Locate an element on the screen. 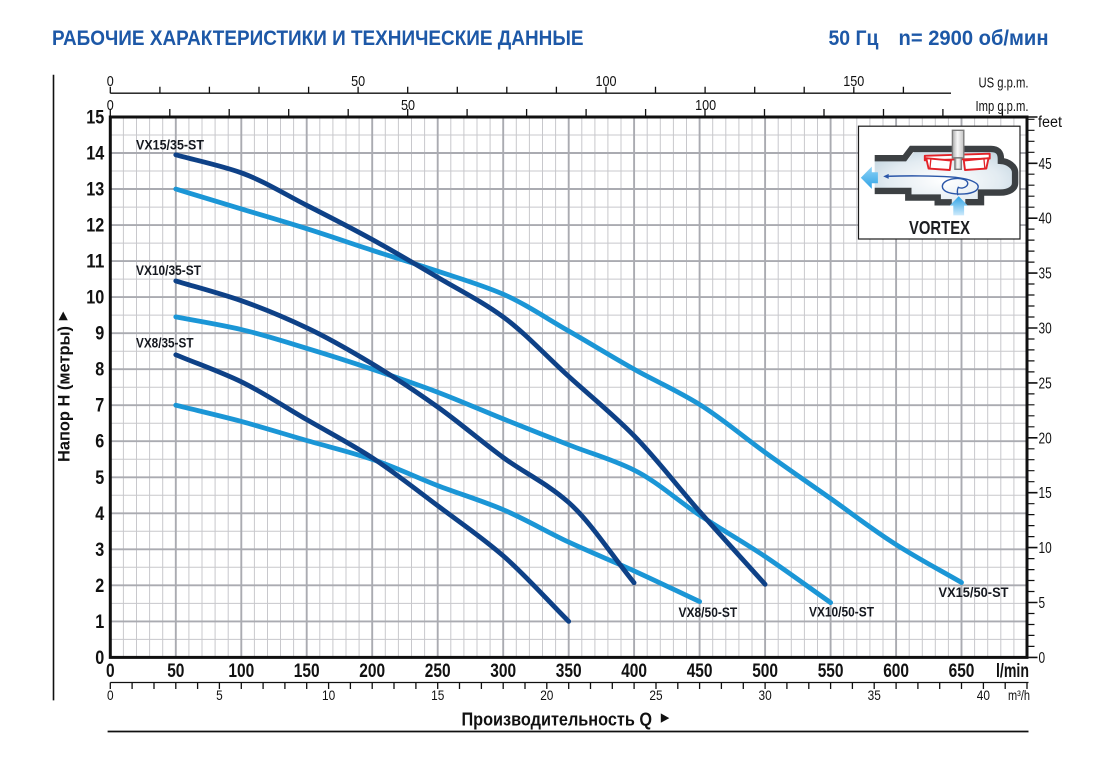 The height and width of the screenshot is (761, 1112). svg-text: 11 is located at coordinates (95, 262).